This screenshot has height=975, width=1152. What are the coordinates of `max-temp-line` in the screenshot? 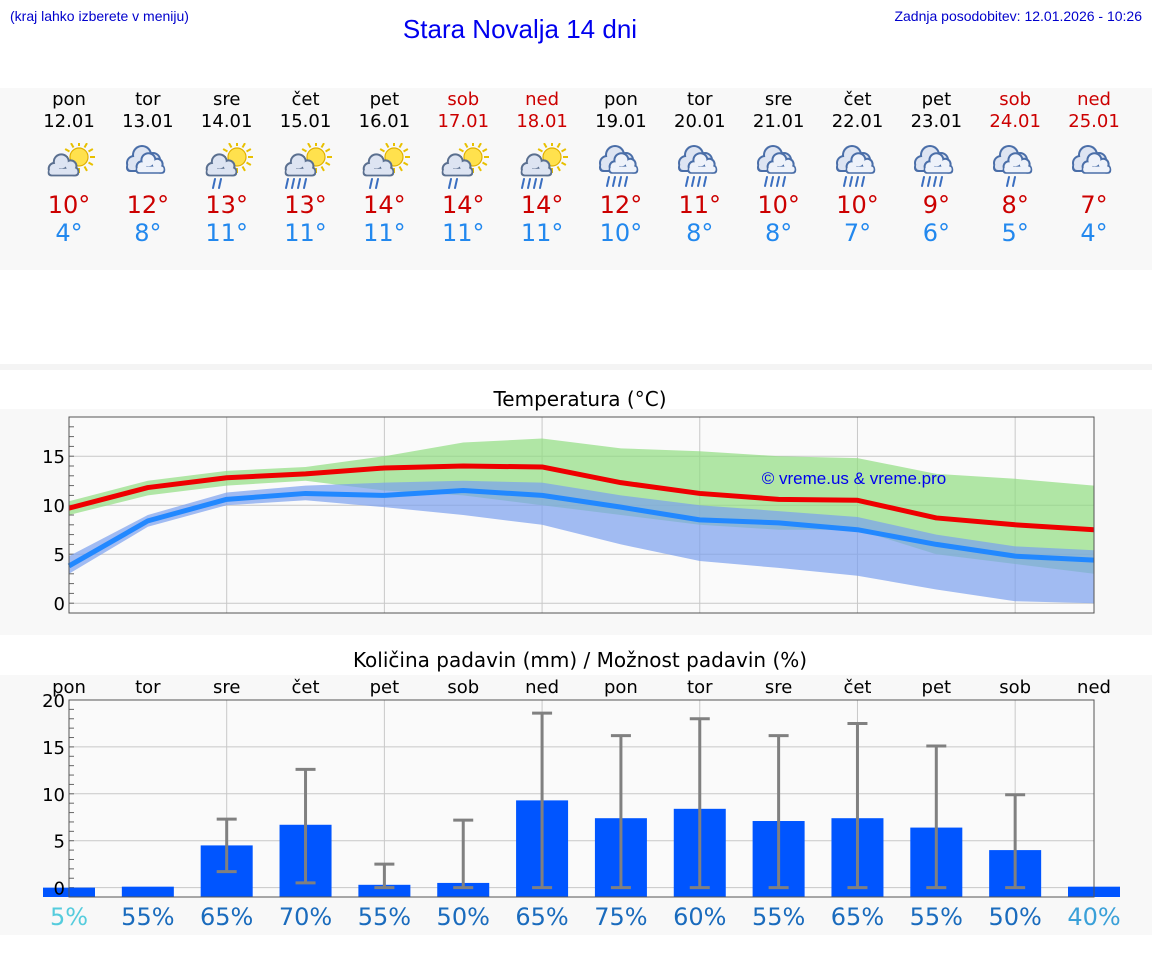 It's located at (581, 498).